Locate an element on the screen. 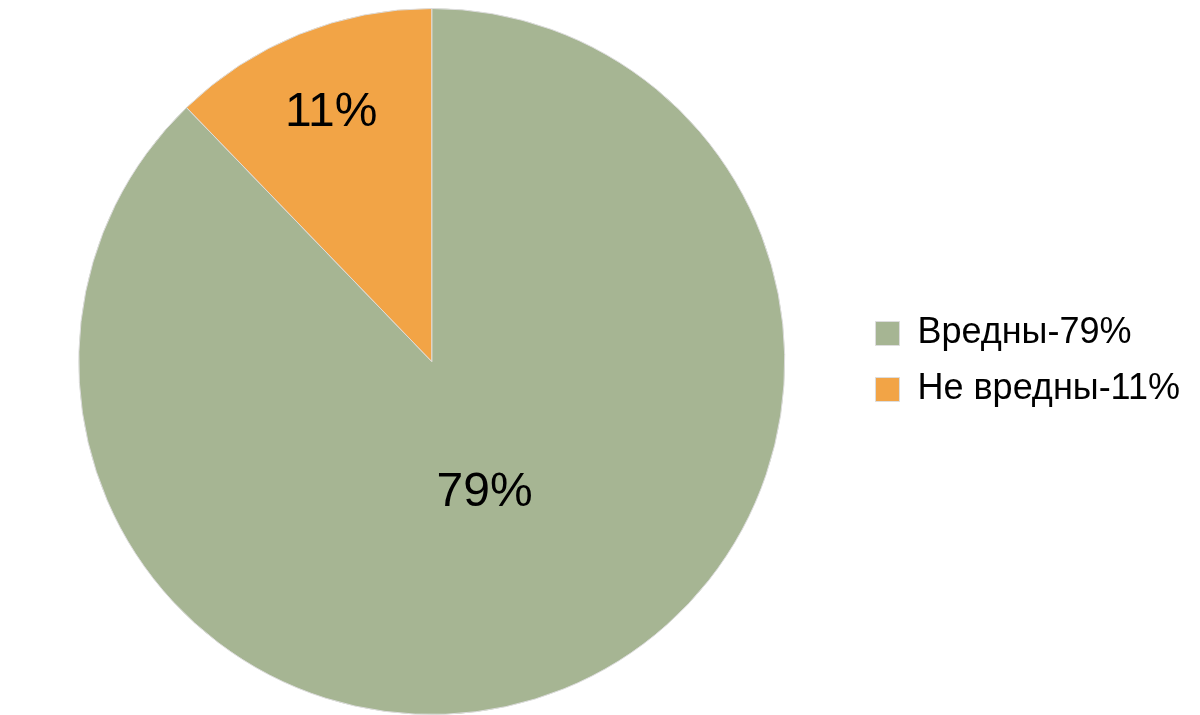  data-label: 11% is located at coordinates (331, 109).